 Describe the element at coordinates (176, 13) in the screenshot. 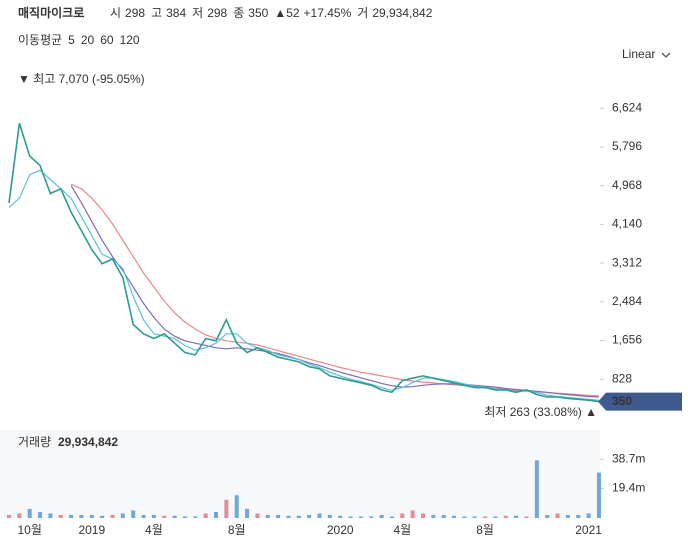

I see `quote-value: 384` at that location.